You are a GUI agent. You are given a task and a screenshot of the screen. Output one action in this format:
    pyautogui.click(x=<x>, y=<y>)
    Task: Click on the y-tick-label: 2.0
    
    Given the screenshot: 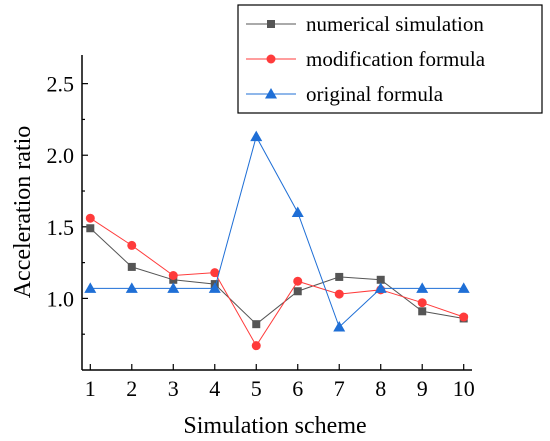 What is the action you would take?
    pyautogui.click(x=61, y=155)
    